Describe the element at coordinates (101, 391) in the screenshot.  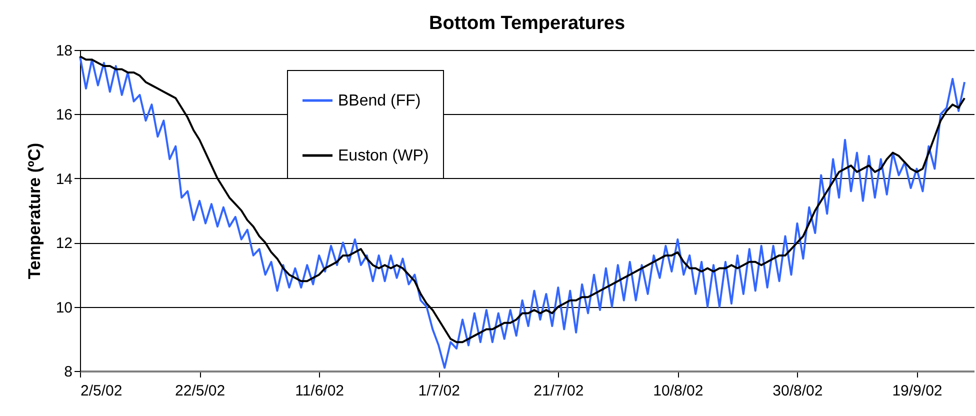
I see `x-tick-label: 2/5/02` at that location.